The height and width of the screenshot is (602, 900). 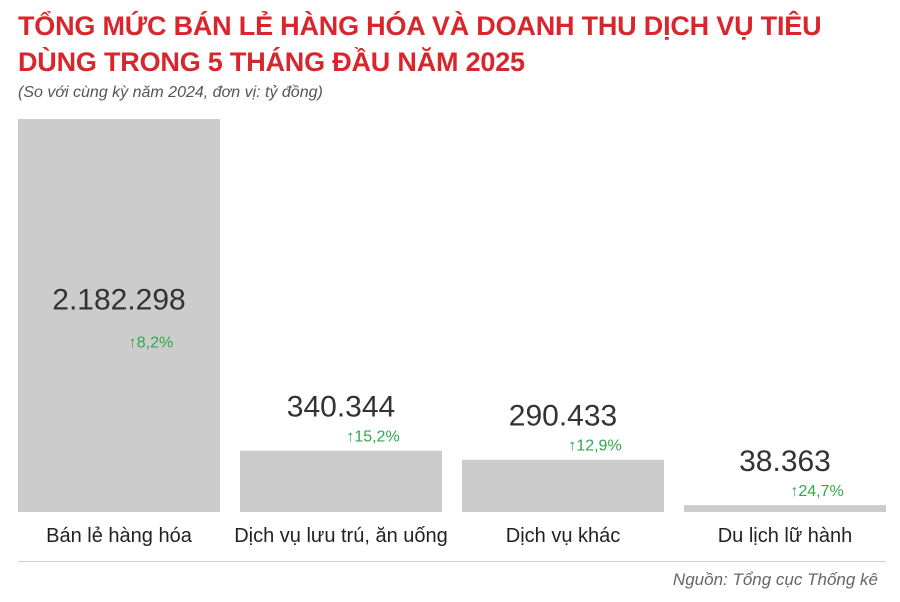 I want to click on footer-divider, so click(x=452, y=561).